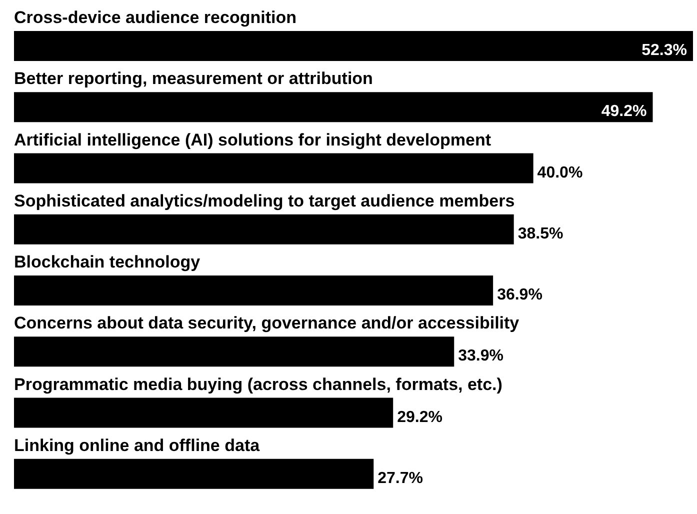  Describe the element at coordinates (137, 445) in the screenshot. I see `y-tick-label: Linking online and offline data` at that location.